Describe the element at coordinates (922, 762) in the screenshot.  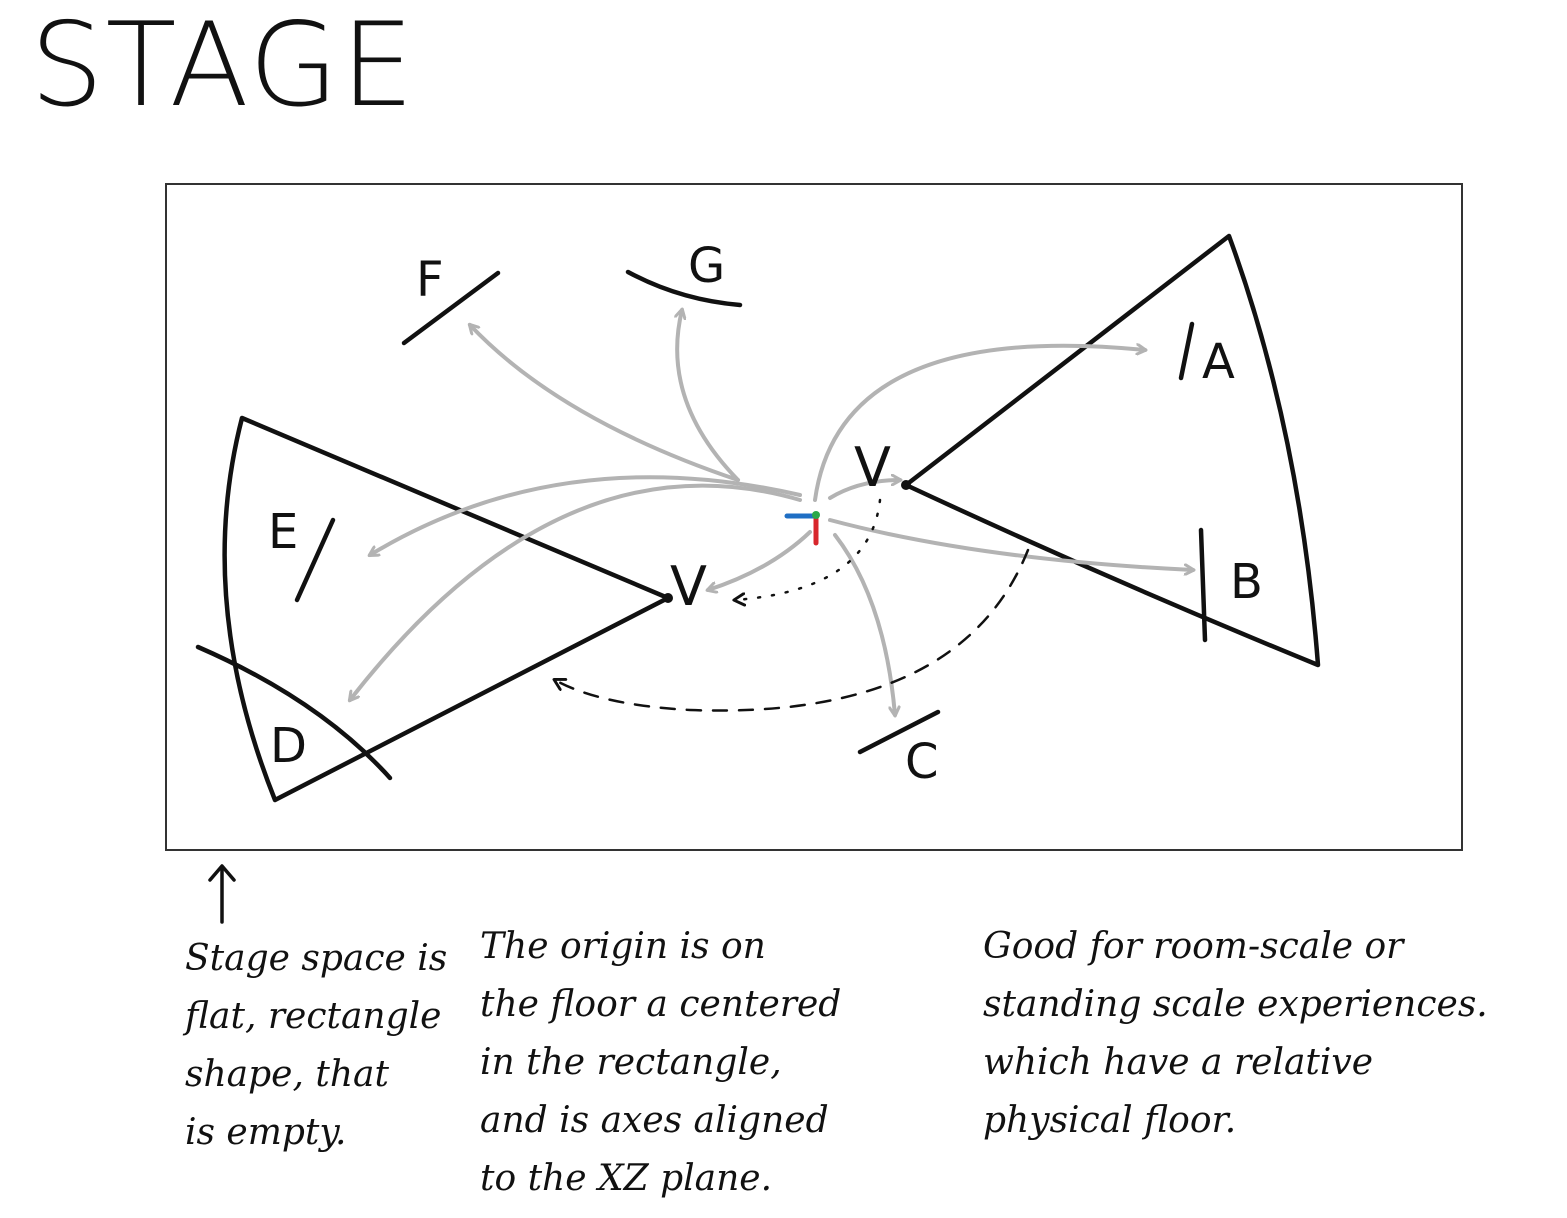
I see `label-c: C` at that location.